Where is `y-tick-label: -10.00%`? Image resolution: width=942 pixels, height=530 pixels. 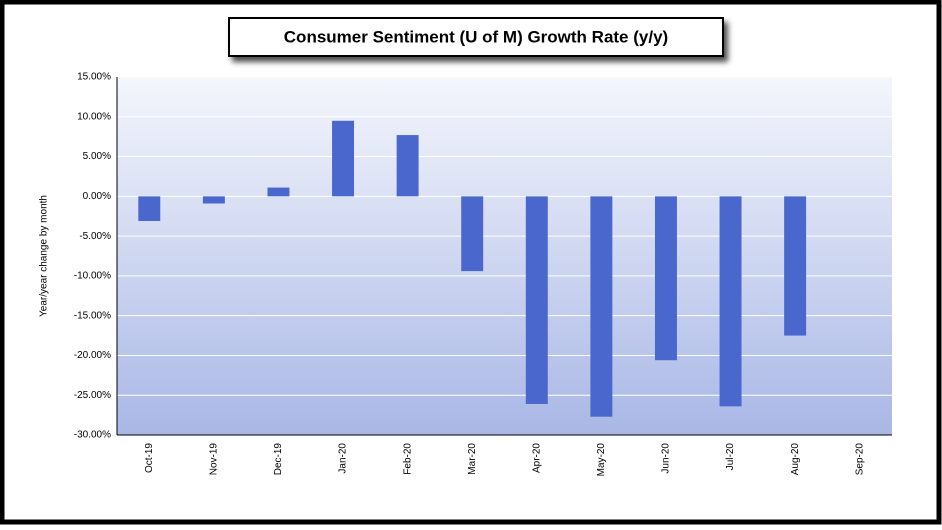 y-tick-label: -10.00% is located at coordinates (92, 276).